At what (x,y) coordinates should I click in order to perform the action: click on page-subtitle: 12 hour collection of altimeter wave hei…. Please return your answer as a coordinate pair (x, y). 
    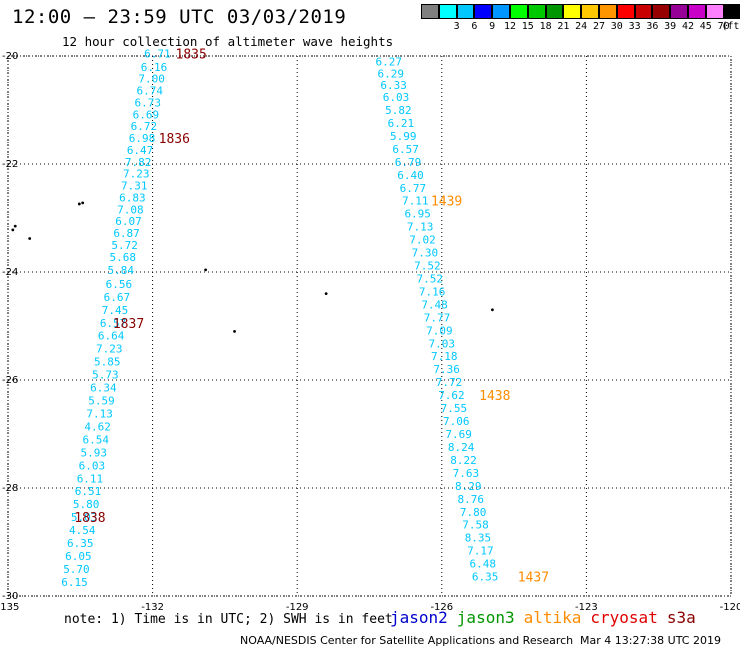
    Looking at the image, I should click on (228, 41).